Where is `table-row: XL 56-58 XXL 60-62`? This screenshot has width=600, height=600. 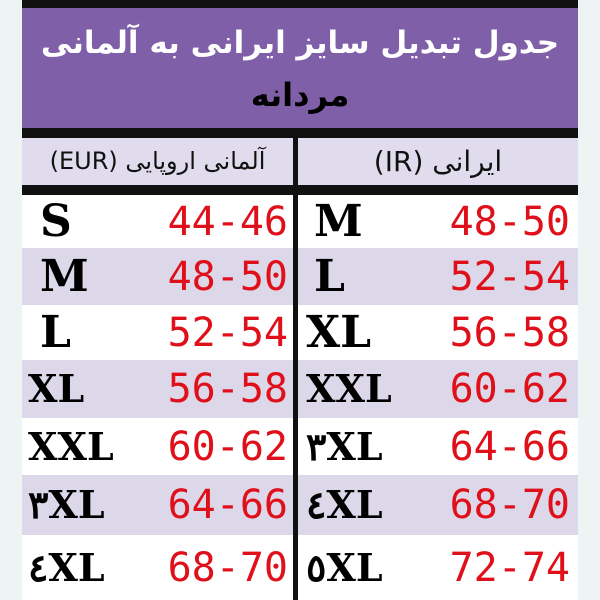
table-row: XL 56-58 XXL 60-62 is located at coordinates (300, 389).